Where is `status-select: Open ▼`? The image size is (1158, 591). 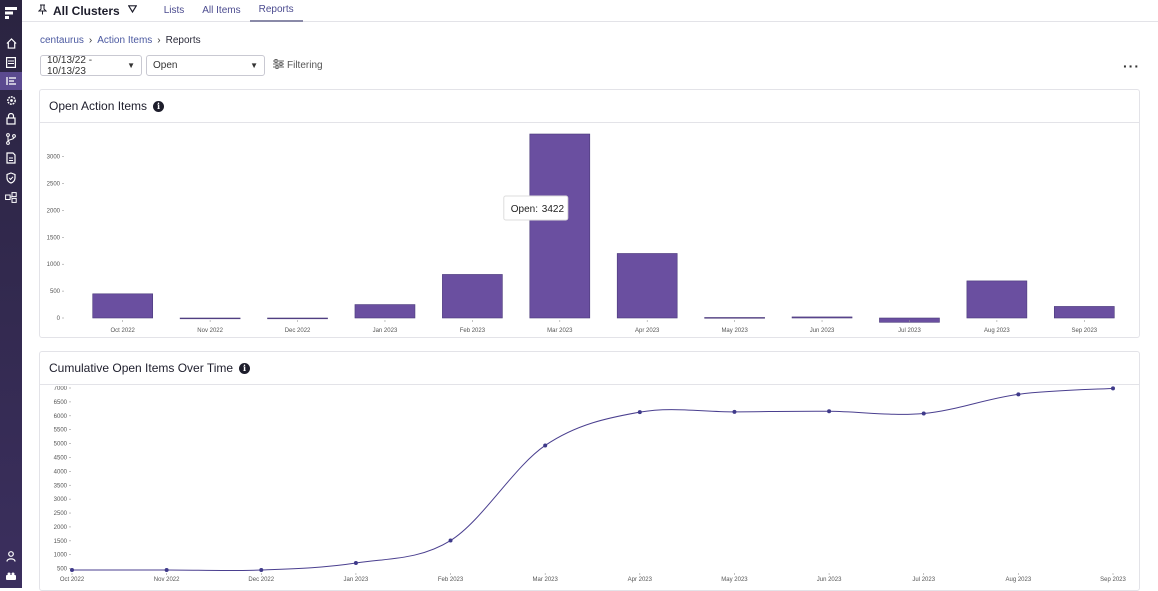
status-select: Open ▼ is located at coordinates (205, 65).